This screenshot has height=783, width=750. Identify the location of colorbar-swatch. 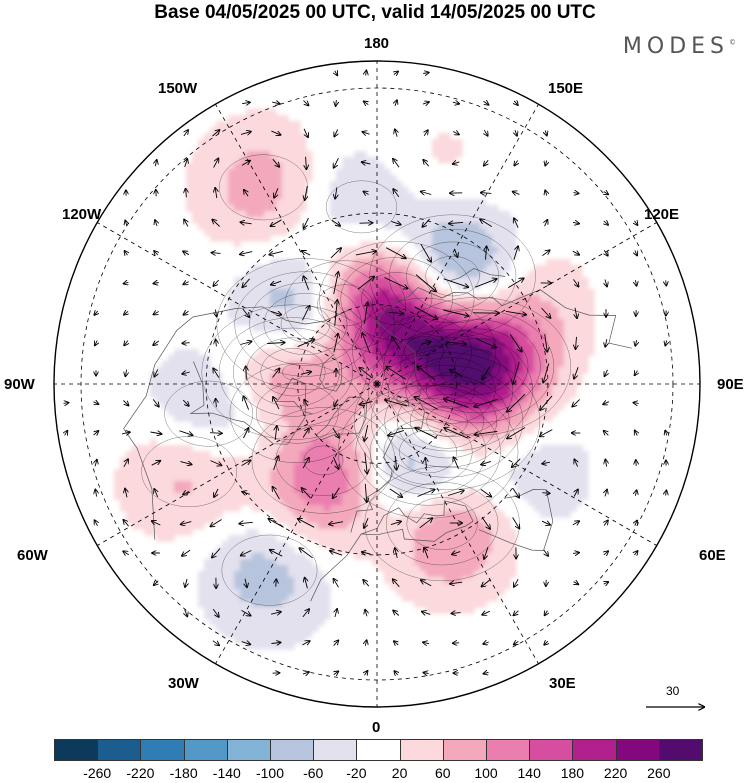
(335, 750).